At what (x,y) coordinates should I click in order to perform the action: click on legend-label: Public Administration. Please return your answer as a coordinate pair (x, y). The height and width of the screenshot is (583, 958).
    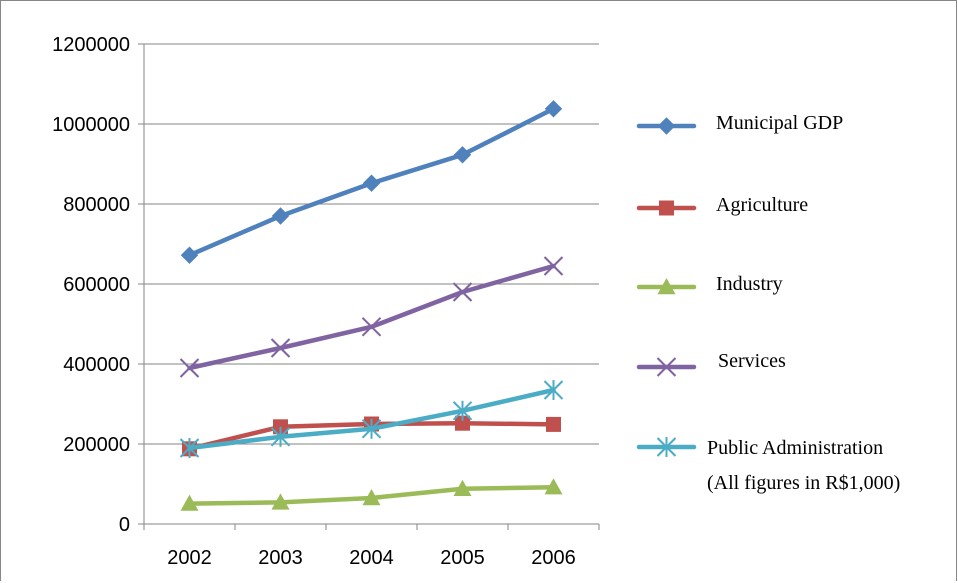
    Looking at the image, I should click on (795, 448).